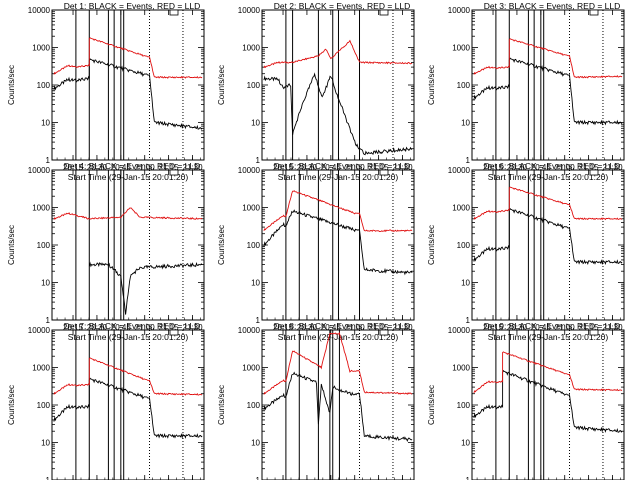 Image resolution: width=640 pixels, height=485 pixels. I want to click on plot-title: Det 1: BLACK = Events, RED = LLD, so click(132, 6).